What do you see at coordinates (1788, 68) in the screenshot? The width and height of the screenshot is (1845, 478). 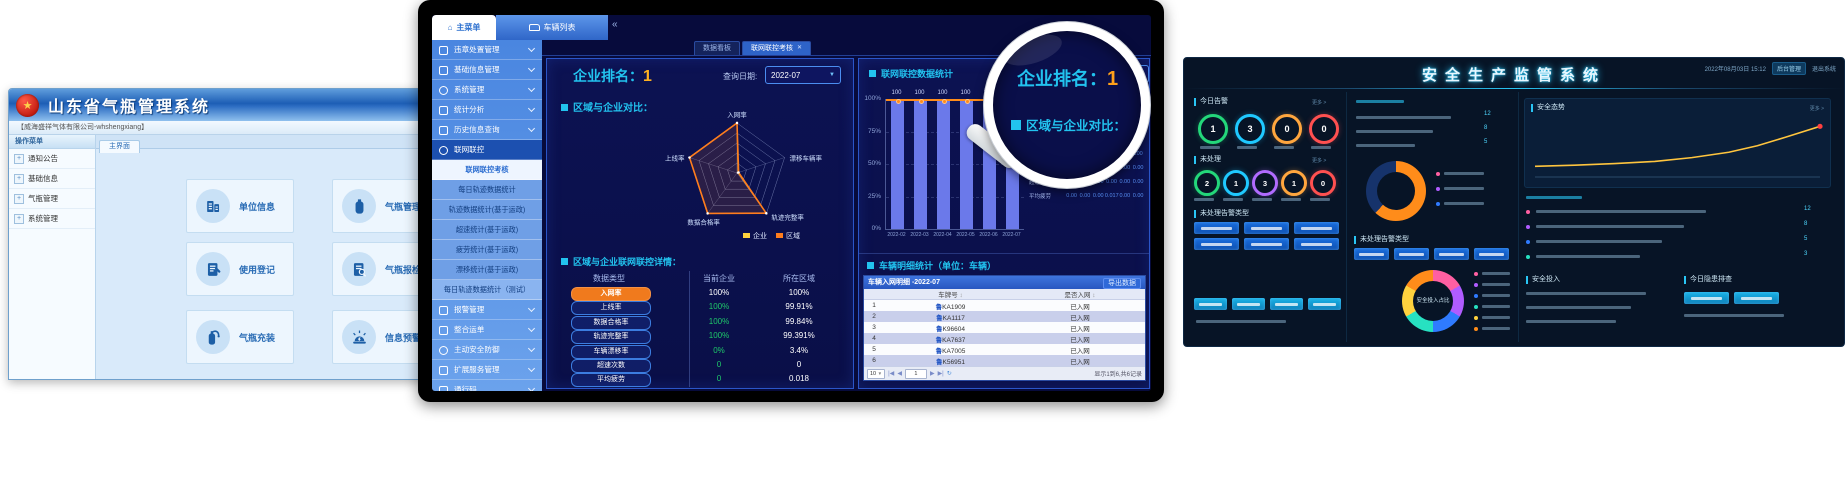 I see `admin-button: 后台管理` at bounding box center [1788, 68].